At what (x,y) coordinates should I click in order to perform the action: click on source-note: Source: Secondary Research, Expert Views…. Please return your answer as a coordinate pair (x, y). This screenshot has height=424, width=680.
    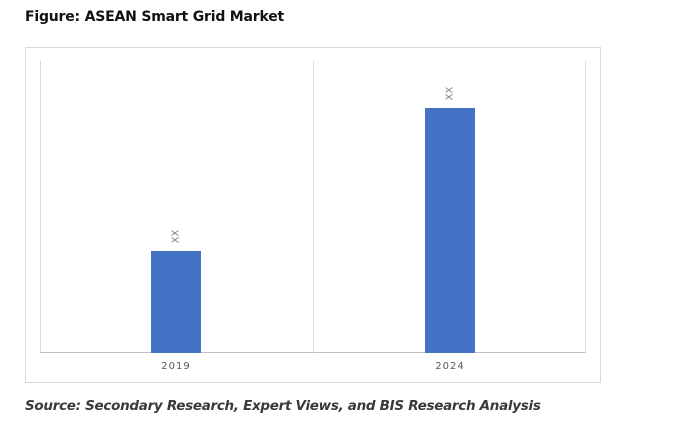
    Looking at the image, I should click on (283, 406).